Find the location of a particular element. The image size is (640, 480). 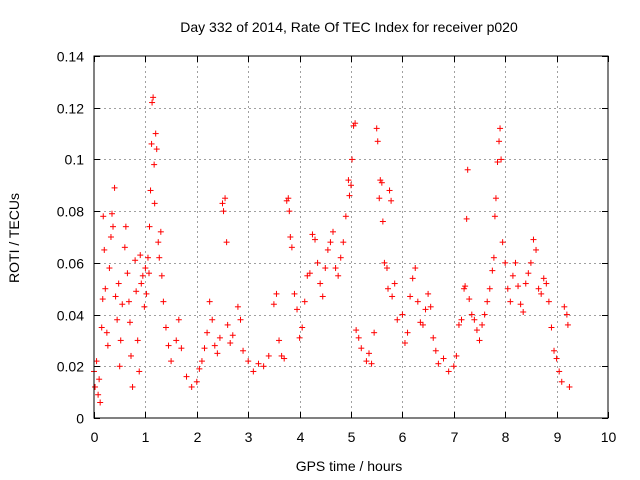

y-tick-label: 0.12 is located at coordinates (70, 109).